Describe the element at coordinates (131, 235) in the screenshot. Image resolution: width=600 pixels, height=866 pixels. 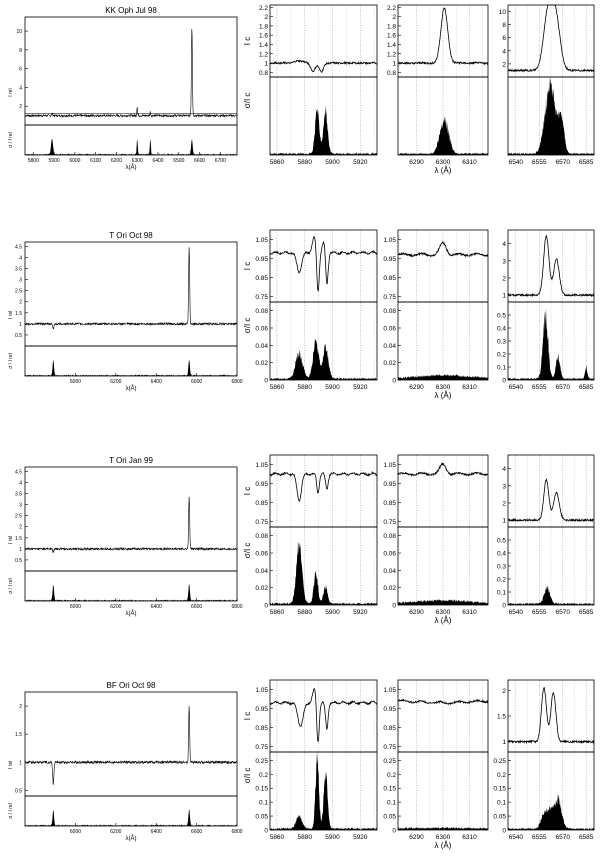
I see `overview-title: T Ori Oct 98` at that location.